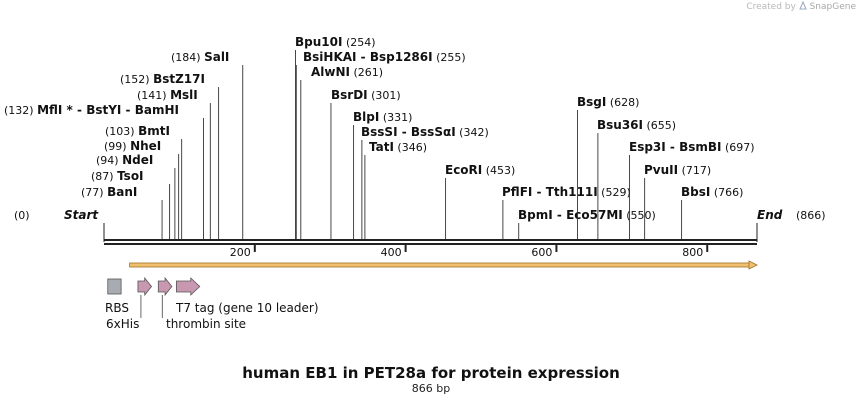 Image resolution: width=862 pixels, height=405 pixels. What do you see at coordinates (81, 215) in the screenshot?
I see `start-label: Start` at bounding box center [81, 215].